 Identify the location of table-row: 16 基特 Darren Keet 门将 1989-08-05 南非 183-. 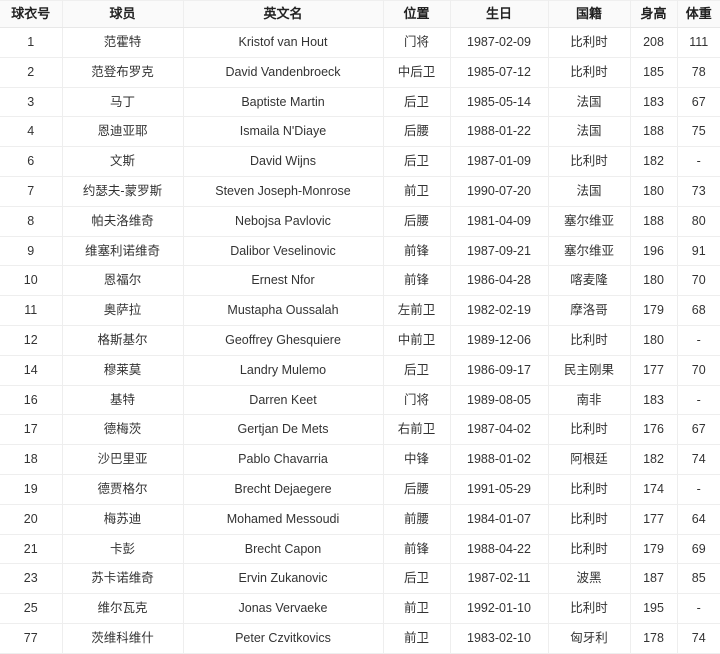
(360, 400).